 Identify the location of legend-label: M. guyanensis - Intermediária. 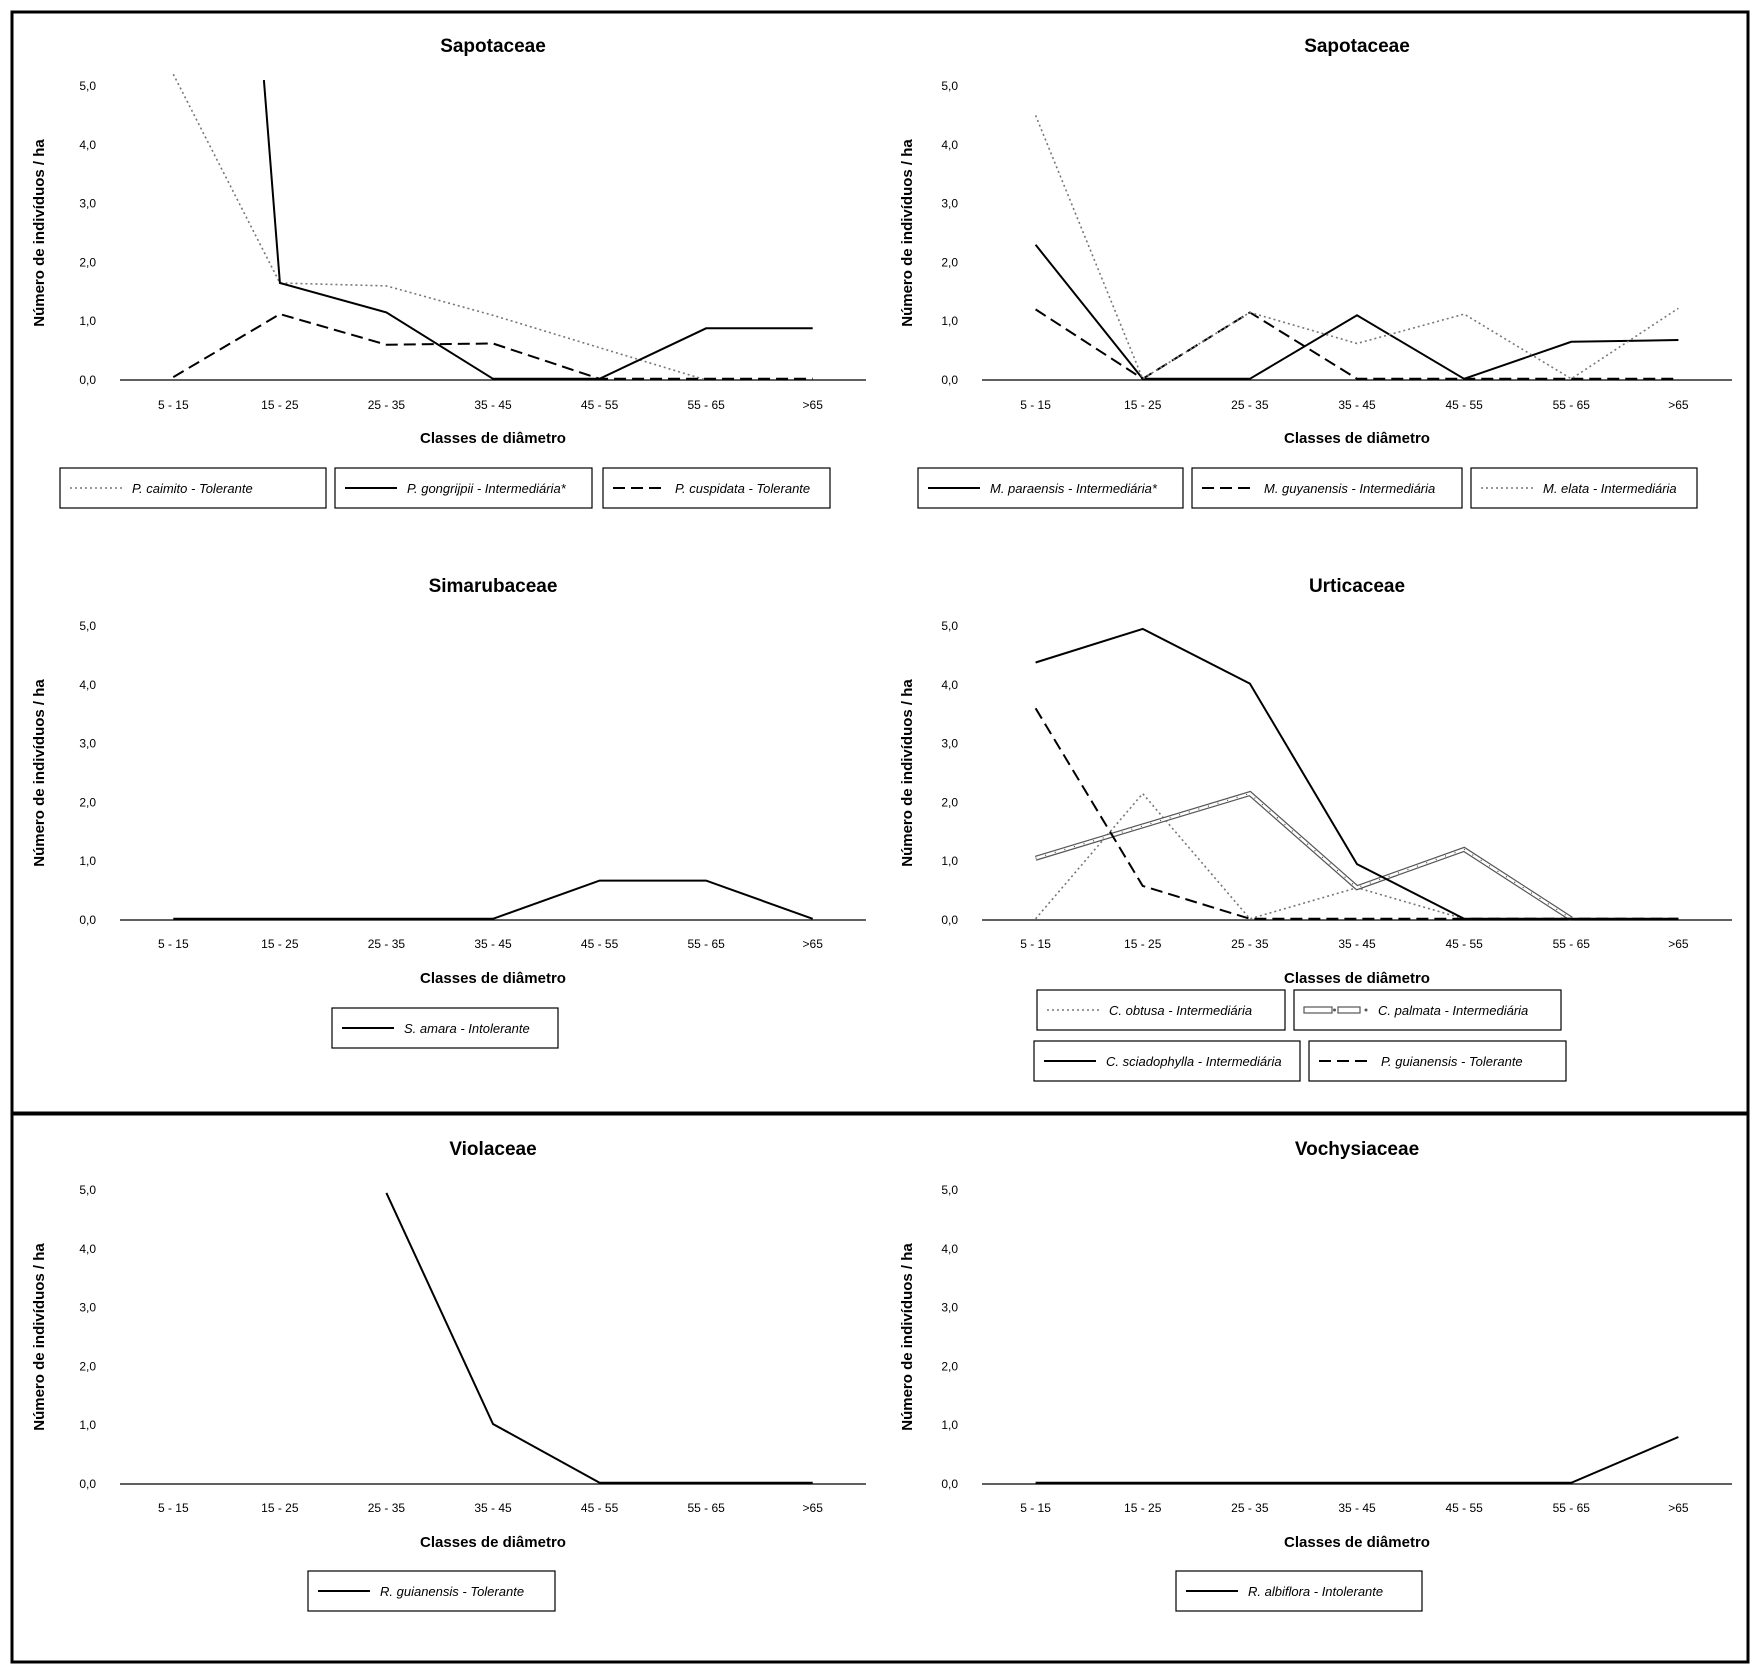
(1349, 488).